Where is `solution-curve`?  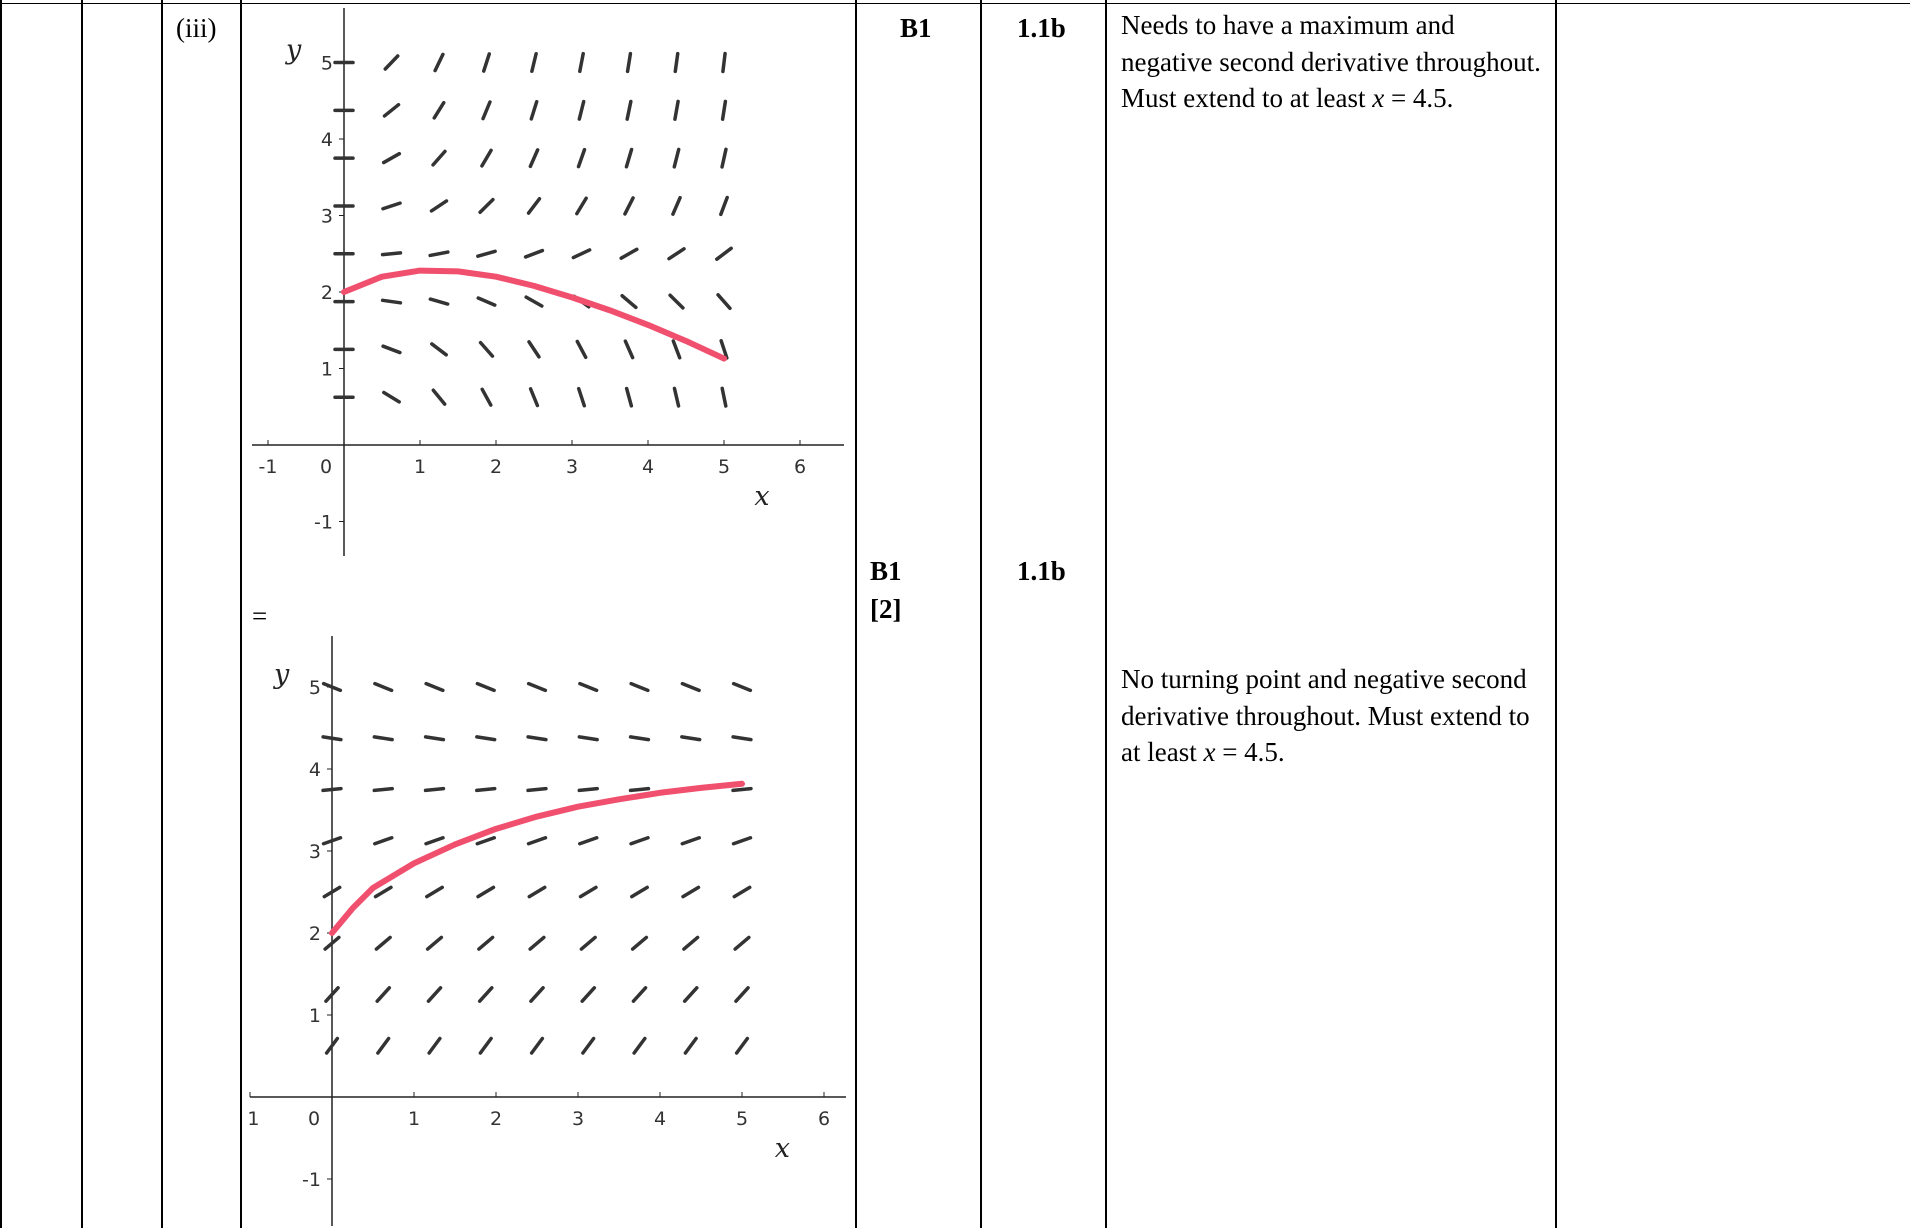 solution-curve is located at coordinates (534, 314).